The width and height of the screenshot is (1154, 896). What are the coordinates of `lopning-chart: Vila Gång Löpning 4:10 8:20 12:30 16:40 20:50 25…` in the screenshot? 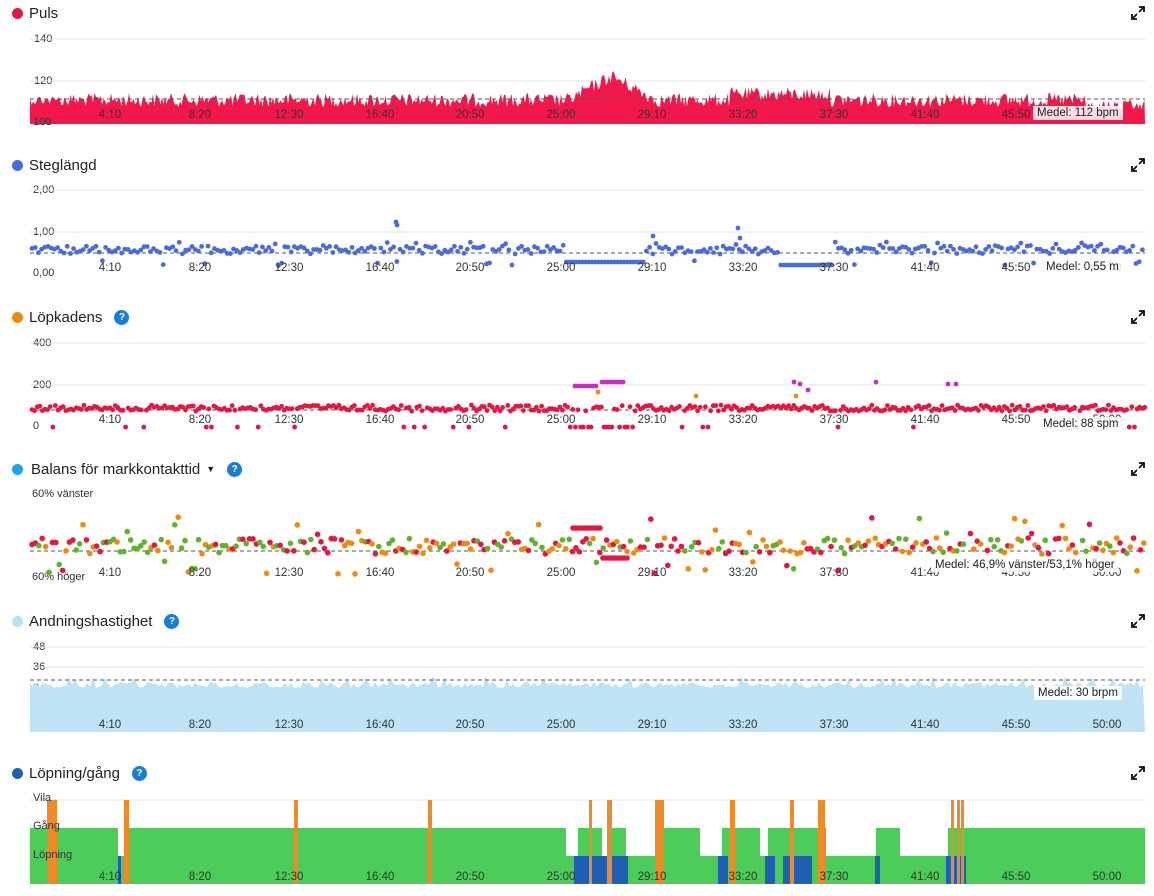 It's located at (587, 838).